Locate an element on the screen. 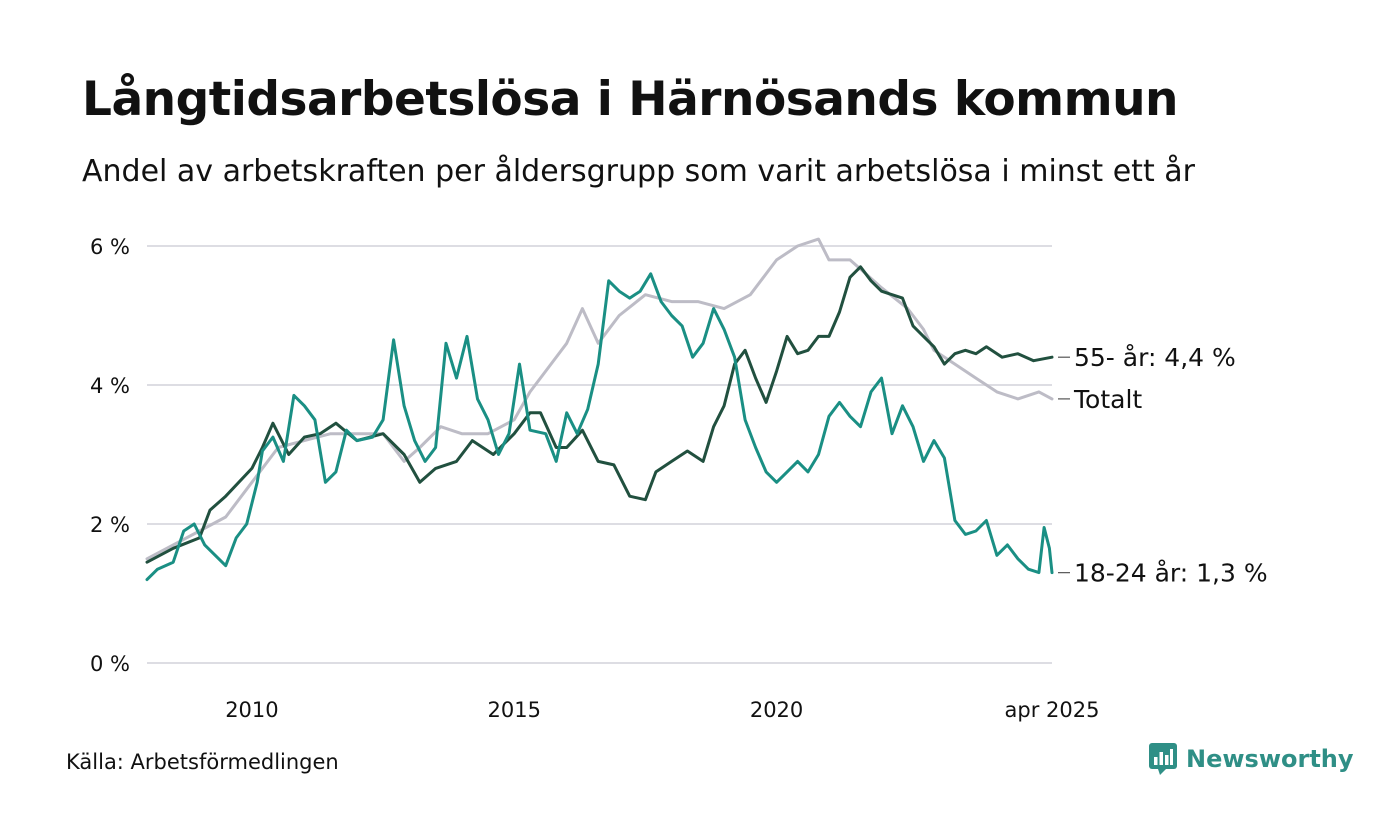  series-end-label-1824: 18-24 år: 1,3 % is located at coordinates (1171, 573).